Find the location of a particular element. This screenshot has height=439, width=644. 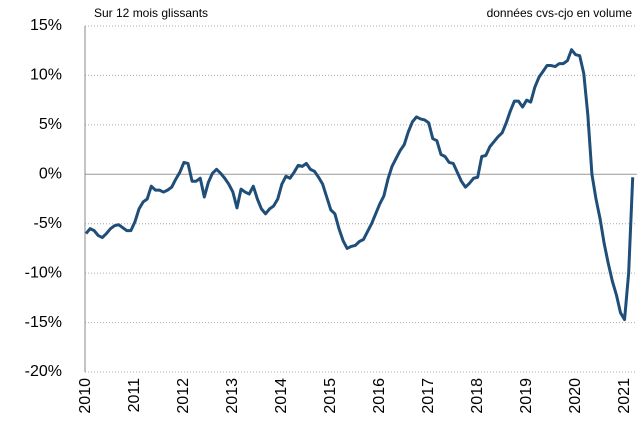

x-tick-label: 2018 is located at coordinates (477, 396).